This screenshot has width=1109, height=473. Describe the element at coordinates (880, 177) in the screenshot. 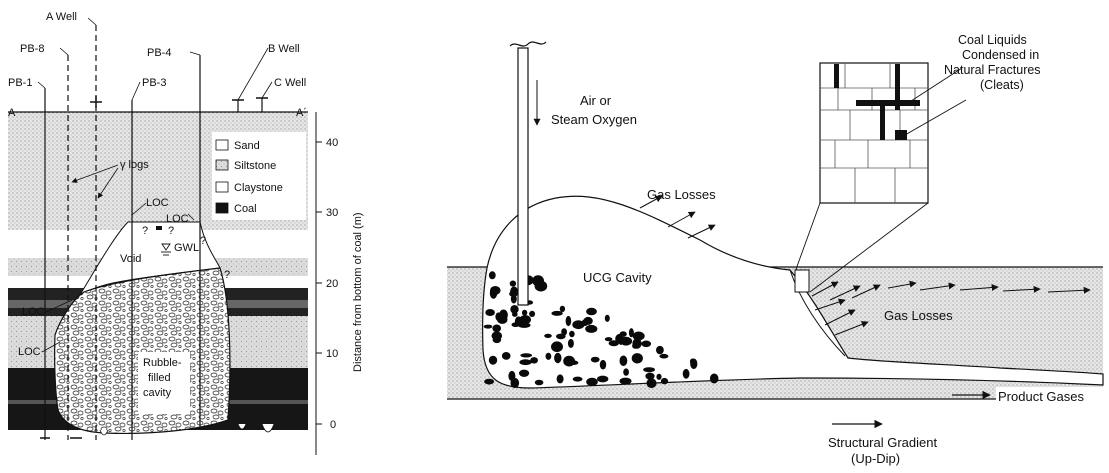

I see `cleat-inset` at that location.